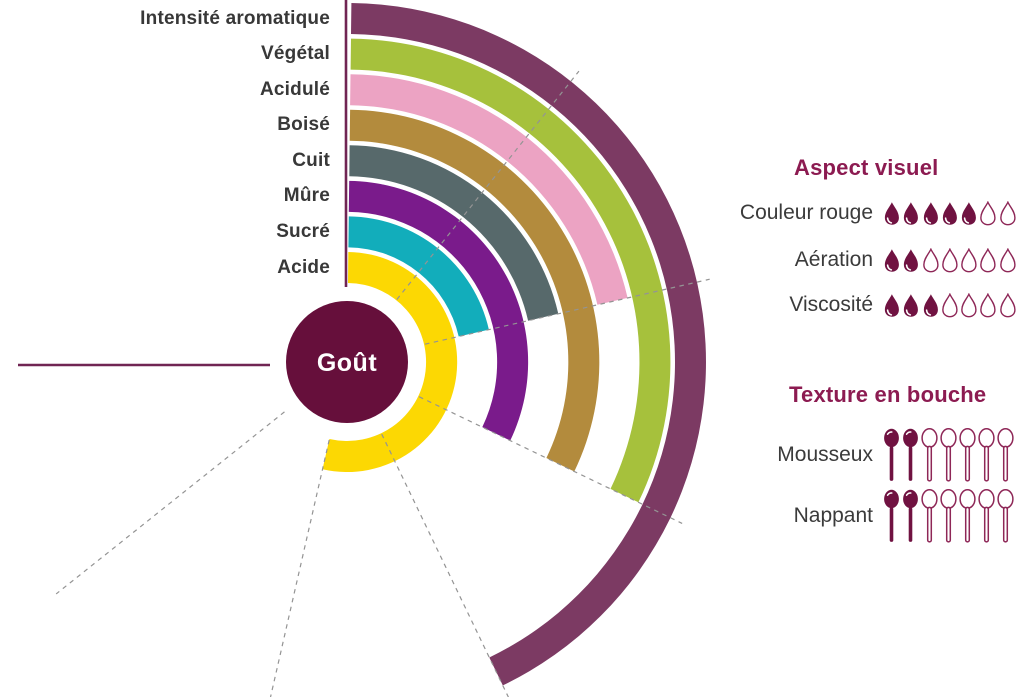 The width and height of the screenshot is (1024, 697). Describe the element at coordinates (303, 231) in the screenshot. I see `ring-label-7: Sucré` at that location.